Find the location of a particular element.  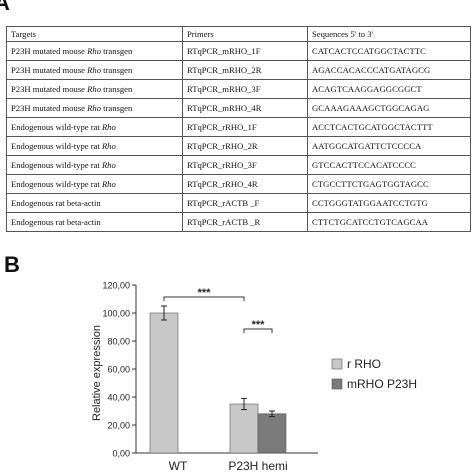

primer-cell: RTqPCR_rACTB _R is located at coordinates (245, 222).